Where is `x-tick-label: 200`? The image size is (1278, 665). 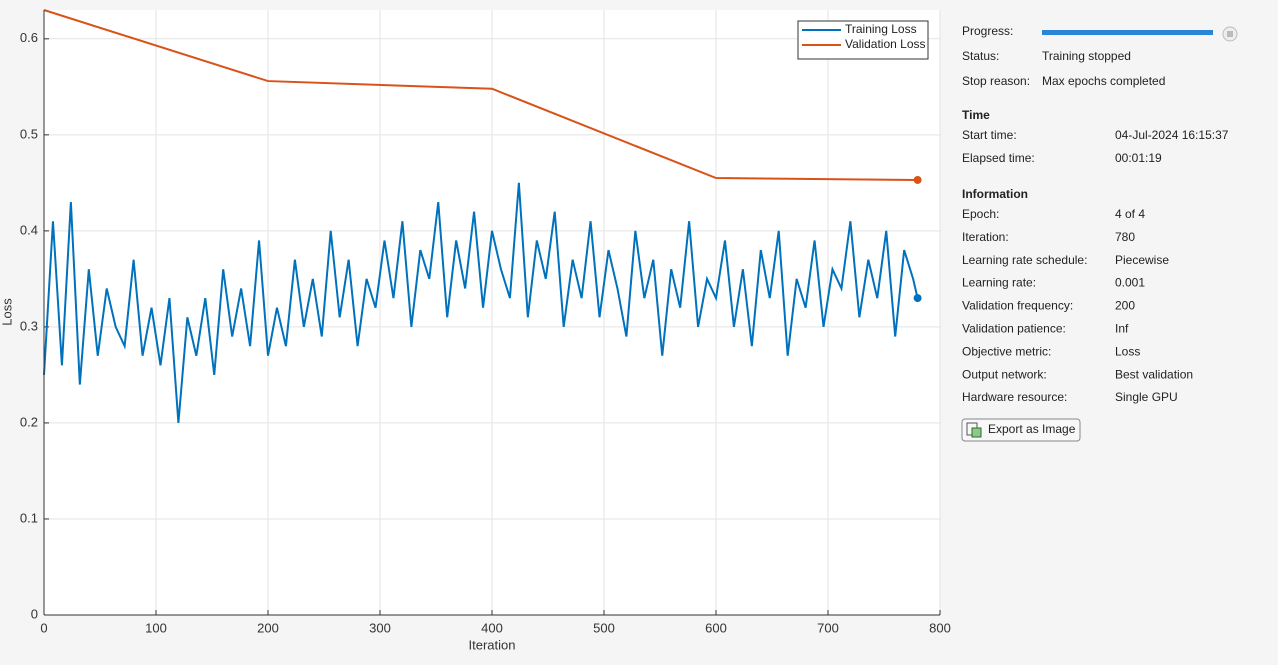 x-tick-label: 200 is located at coordinates (268, 627).